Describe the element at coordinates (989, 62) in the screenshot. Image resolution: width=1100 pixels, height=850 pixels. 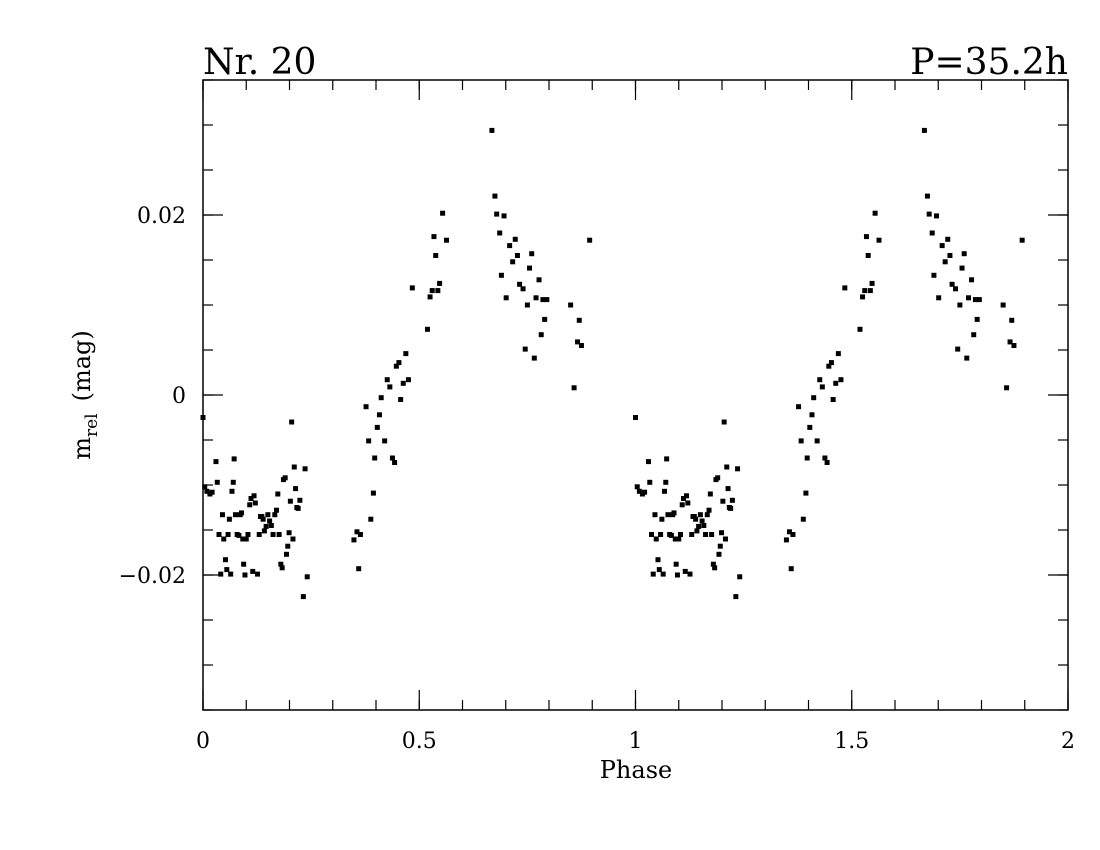
I see `chart-title-right: P=35.2h` at that location.